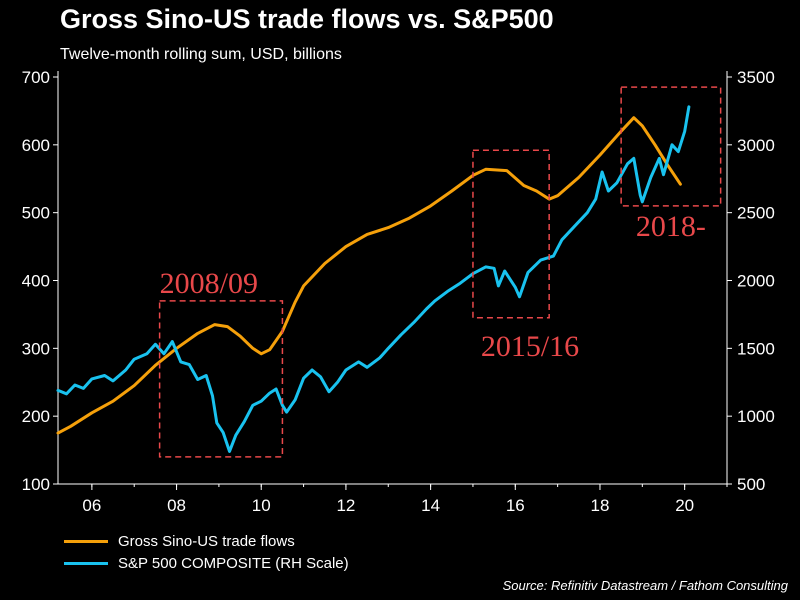  I want to click on y-tick-label-right: 2000, so click(756, 281).